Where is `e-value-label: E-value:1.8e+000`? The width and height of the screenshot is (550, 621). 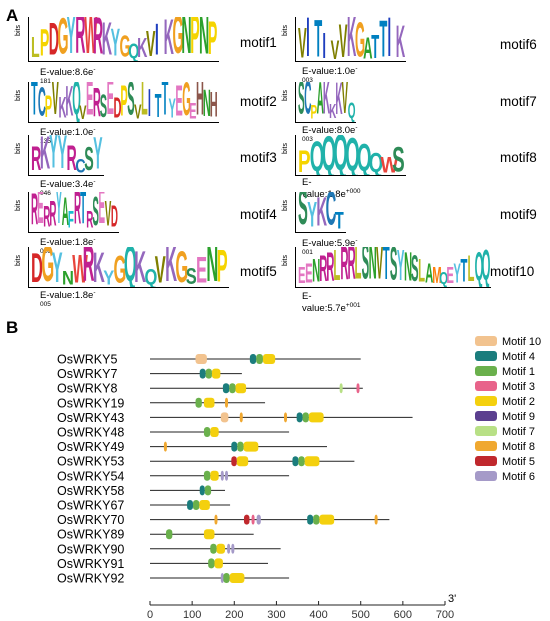 e-value-label: E-value:1.8e+000 is located at coordinates (331, 189).